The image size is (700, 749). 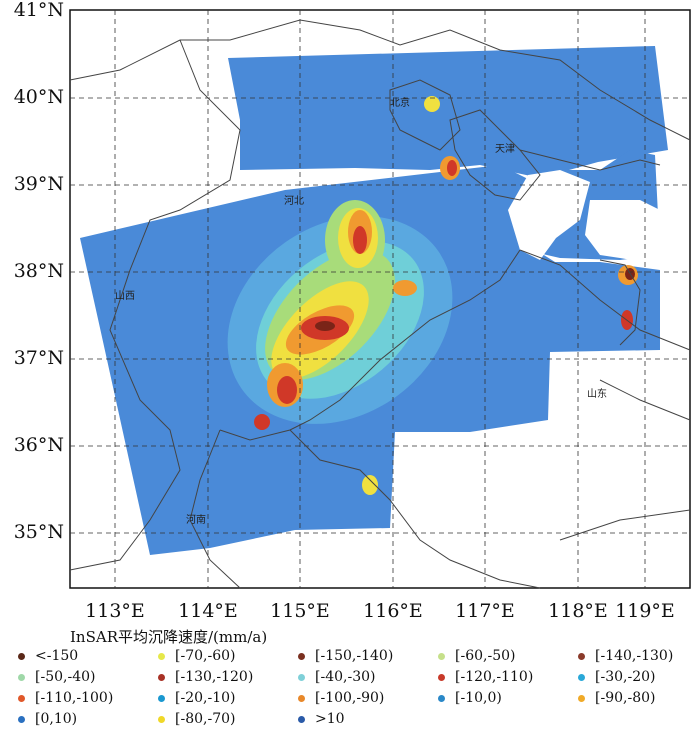 I want to click on lat-label-36: 36°N, so click(x=38, y=445).